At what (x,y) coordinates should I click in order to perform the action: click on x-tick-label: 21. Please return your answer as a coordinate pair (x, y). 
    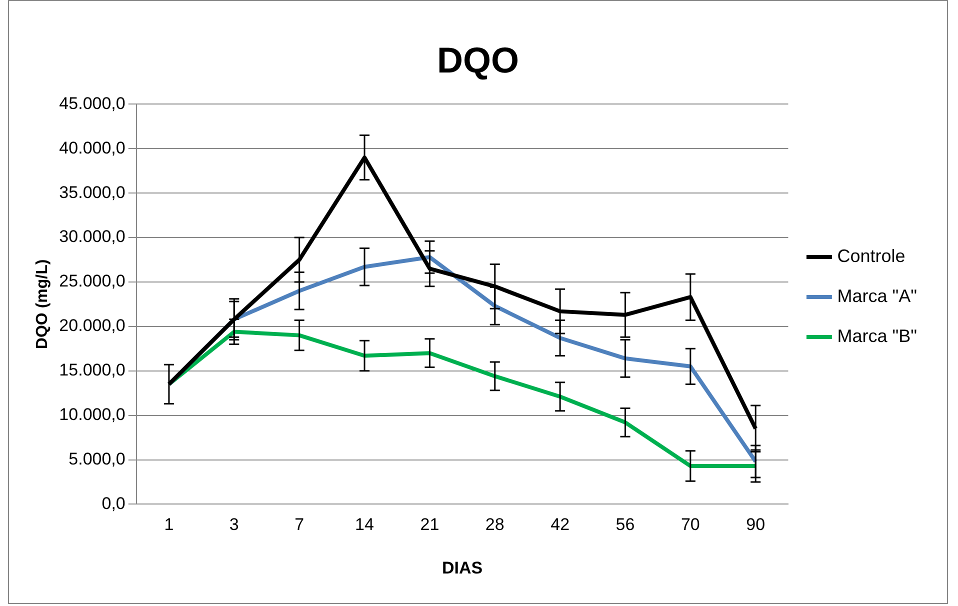
    Looking at the image, I should click on (430, 524).